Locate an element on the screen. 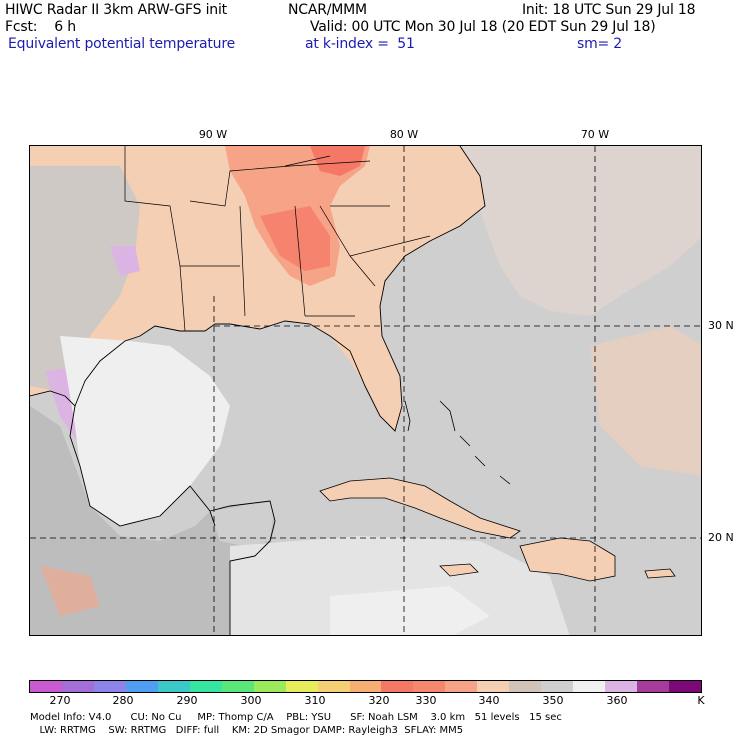 The height and width of the screenshot is (740, 740). lat-label-30n: 30 N is located at coordinates (721, 325).